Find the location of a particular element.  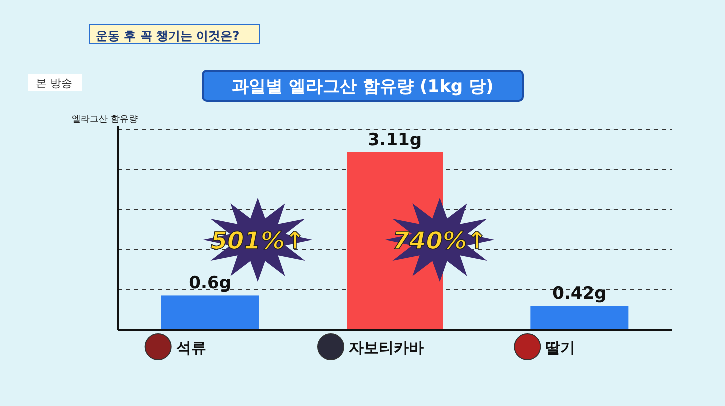

data-label: 0.42g is located at coordinates (579, 294).